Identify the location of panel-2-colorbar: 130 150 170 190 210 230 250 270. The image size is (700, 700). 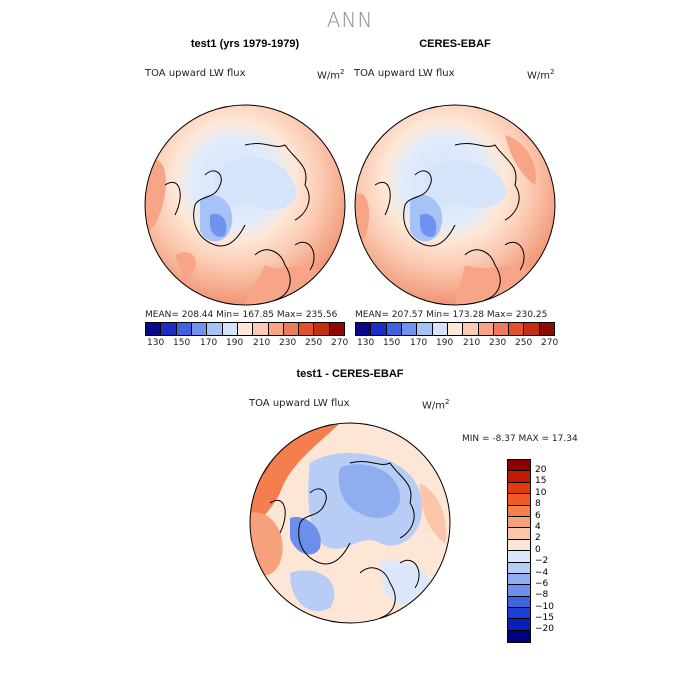
(457, 336).